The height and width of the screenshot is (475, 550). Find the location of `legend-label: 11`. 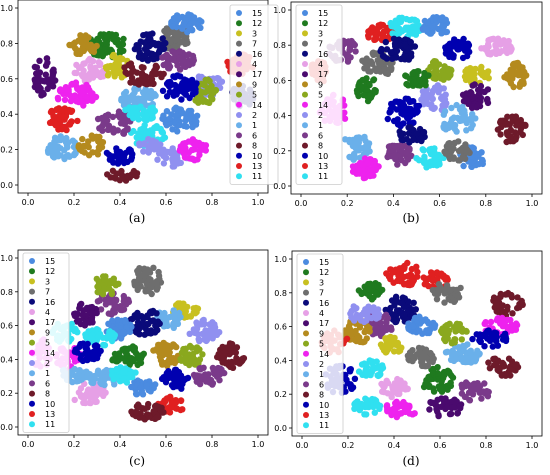

legend-label: 11 is located at coordinates (257, 176).